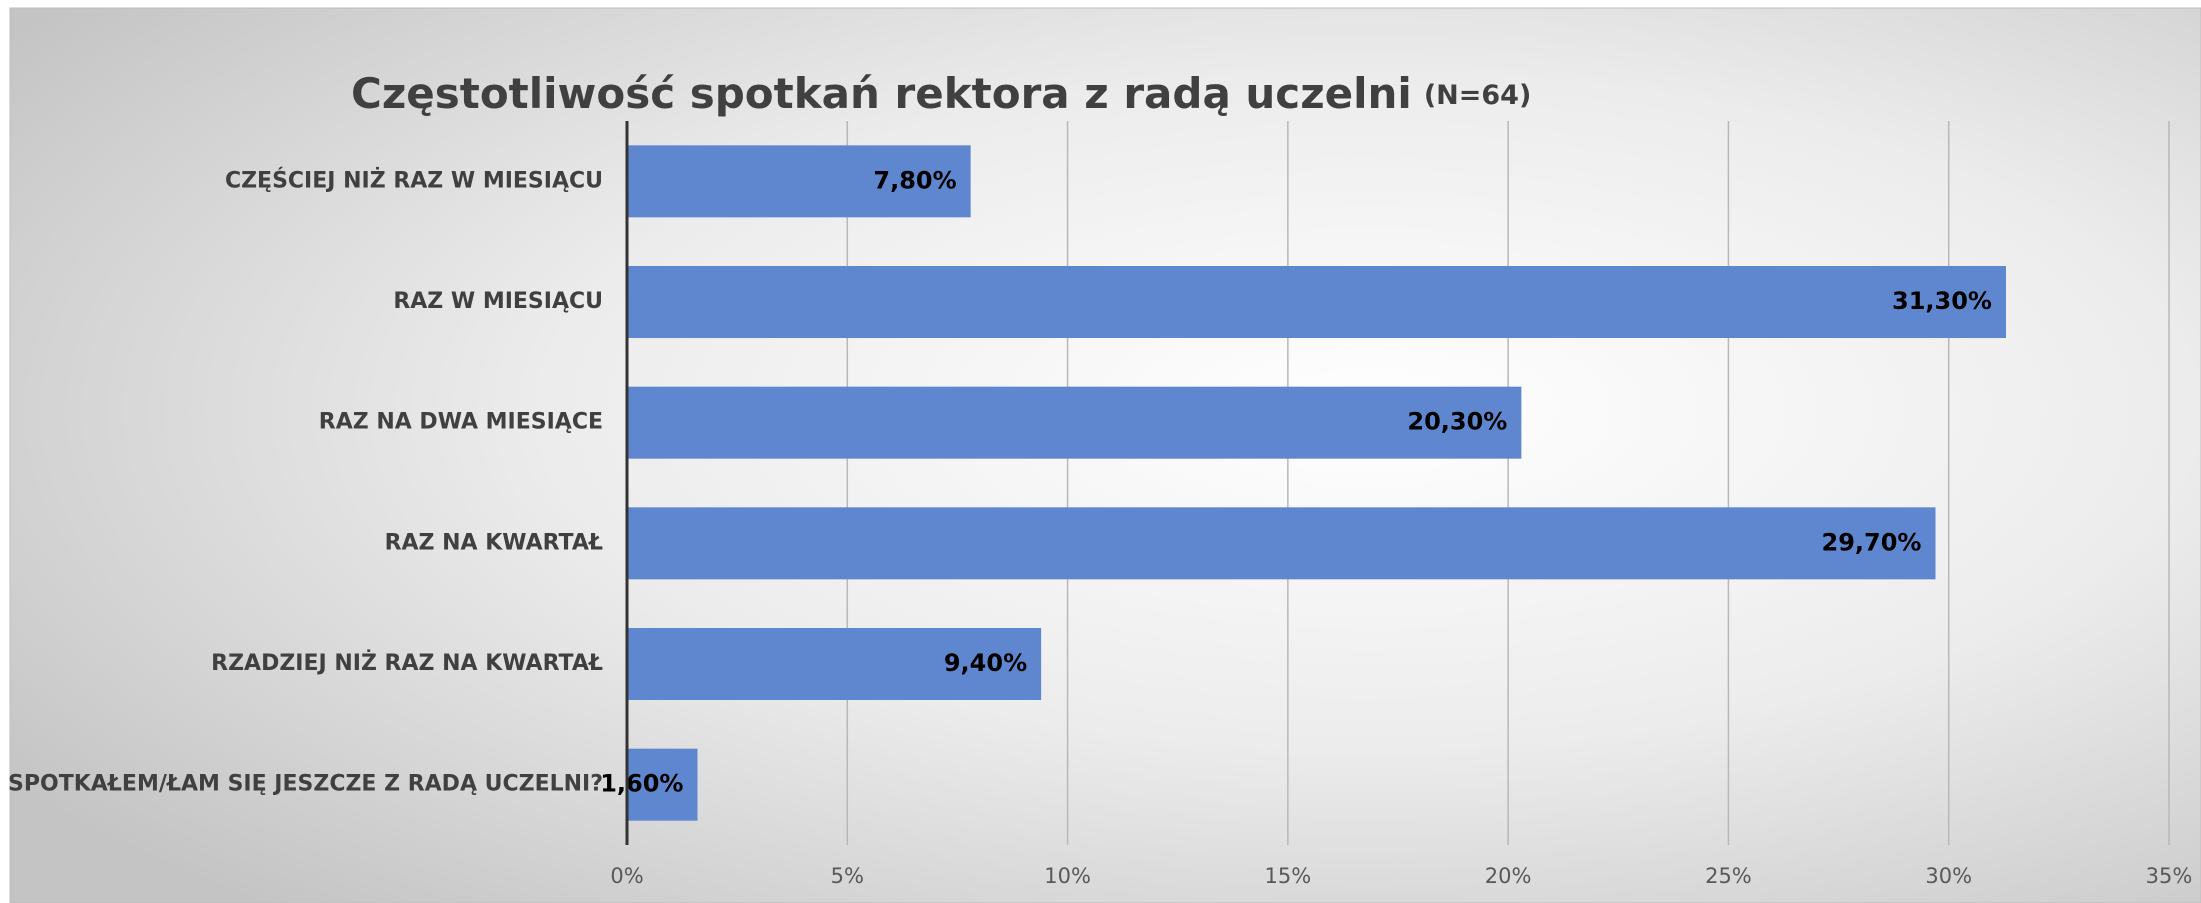 This screenshot has width=2201, height=903. What do you see at coordinates (1477, 95) in the screenshot?
I see `subtitle-text: (N=64)` at bounding box center [1477, 95].